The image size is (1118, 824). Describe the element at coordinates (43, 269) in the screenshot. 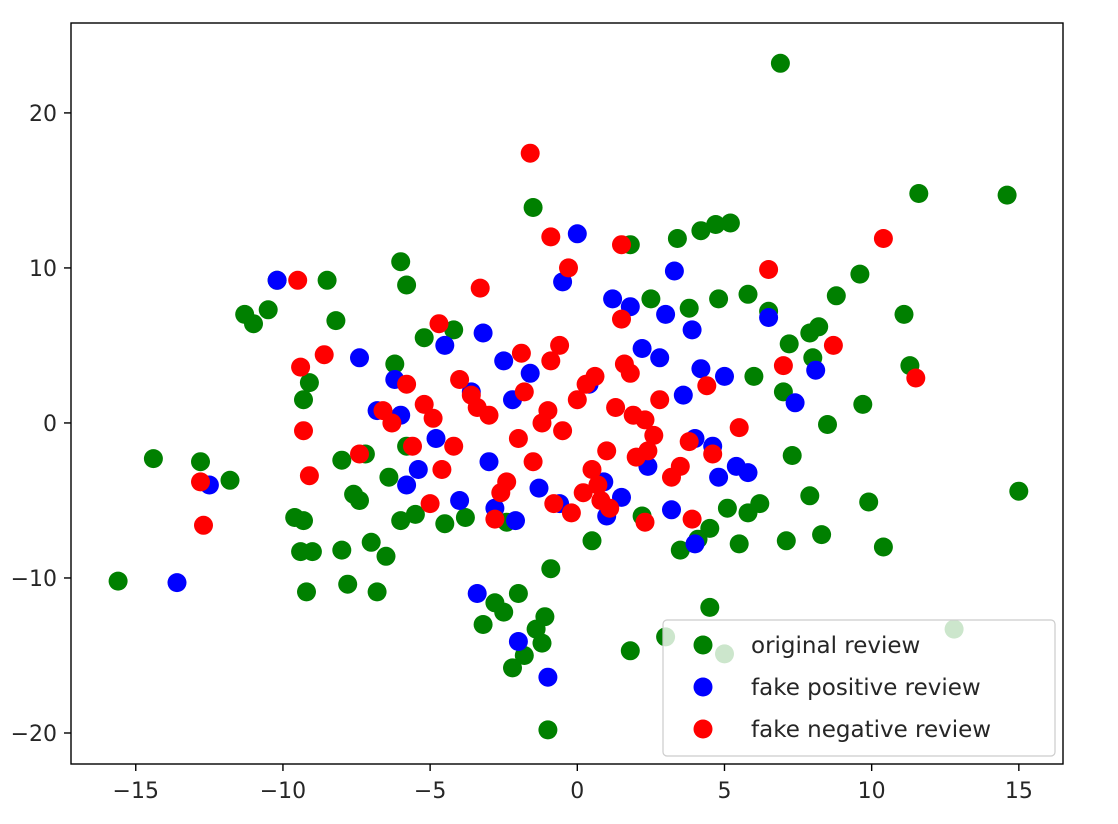

I see `y-tick-label: 10` at that location.